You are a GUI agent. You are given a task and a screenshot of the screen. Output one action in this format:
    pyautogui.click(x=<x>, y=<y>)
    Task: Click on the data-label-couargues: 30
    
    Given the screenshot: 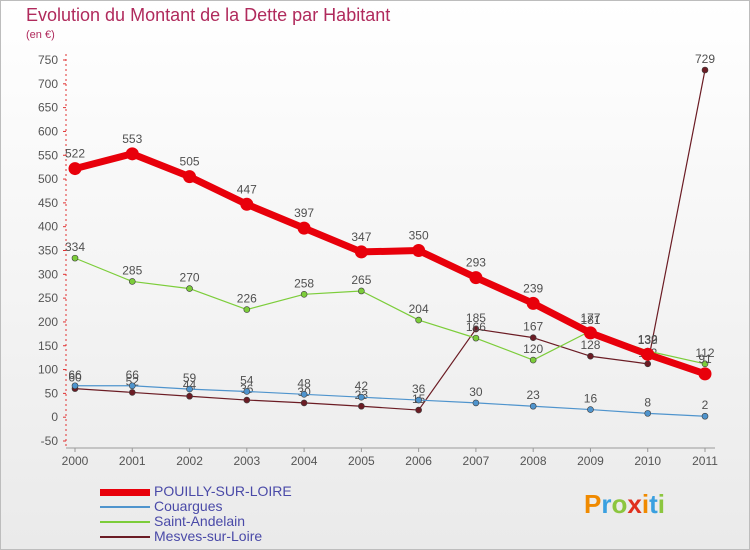 What is the action you would take?
    pyautogui.click(x=476, y=392)
    